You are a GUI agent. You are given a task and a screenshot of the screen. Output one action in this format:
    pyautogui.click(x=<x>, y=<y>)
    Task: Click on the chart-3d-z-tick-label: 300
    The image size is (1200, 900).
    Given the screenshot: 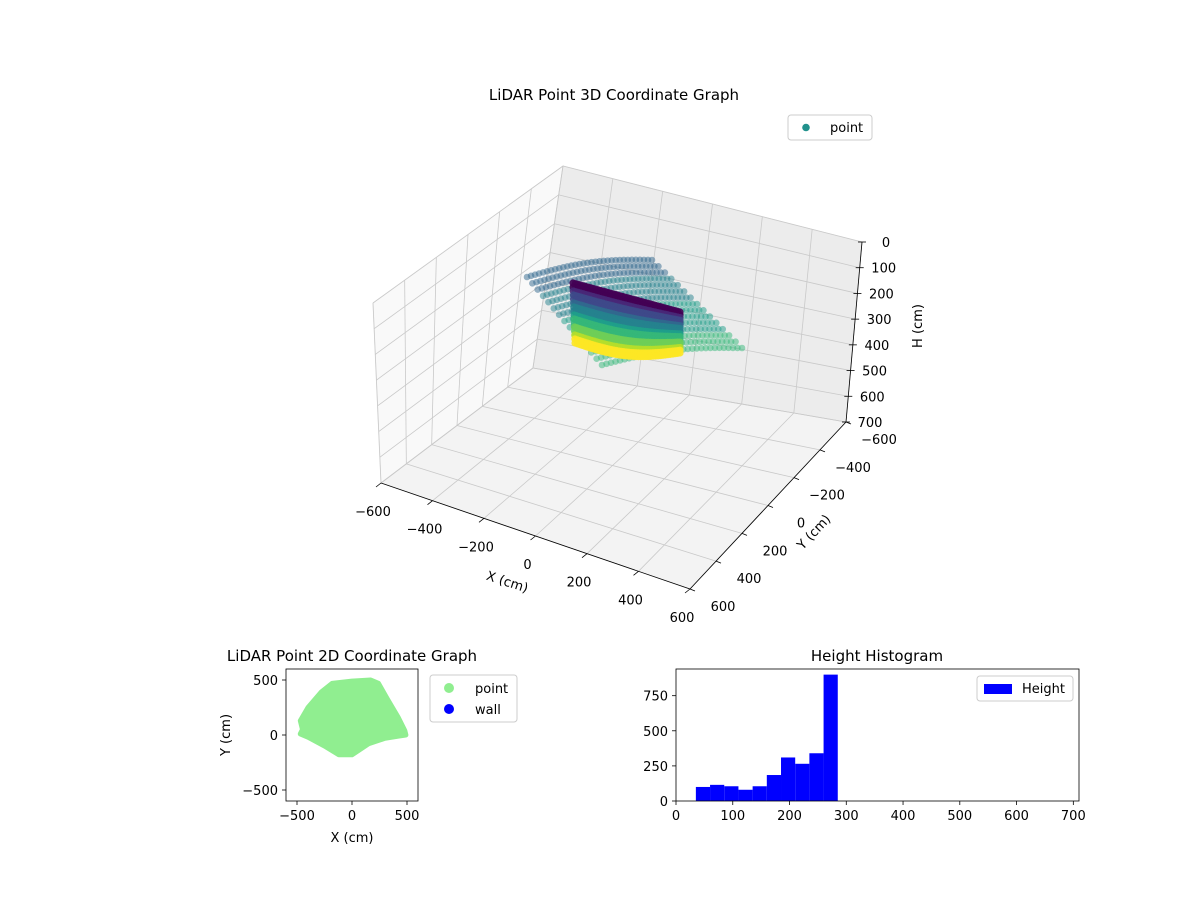 What is the action you would take?
    pyautogui.click(x=879, y=320)
    